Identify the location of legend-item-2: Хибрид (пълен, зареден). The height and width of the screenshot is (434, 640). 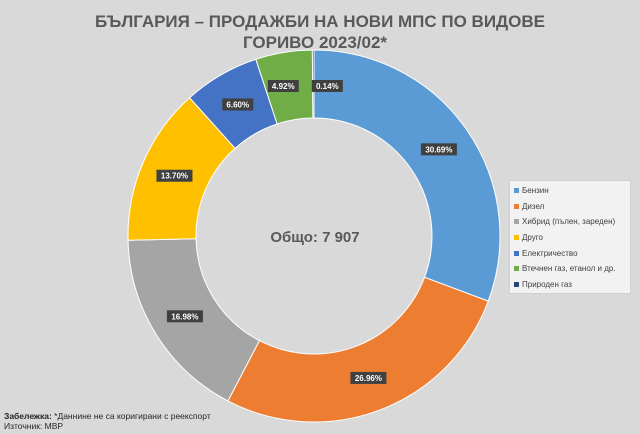
(572, 222).